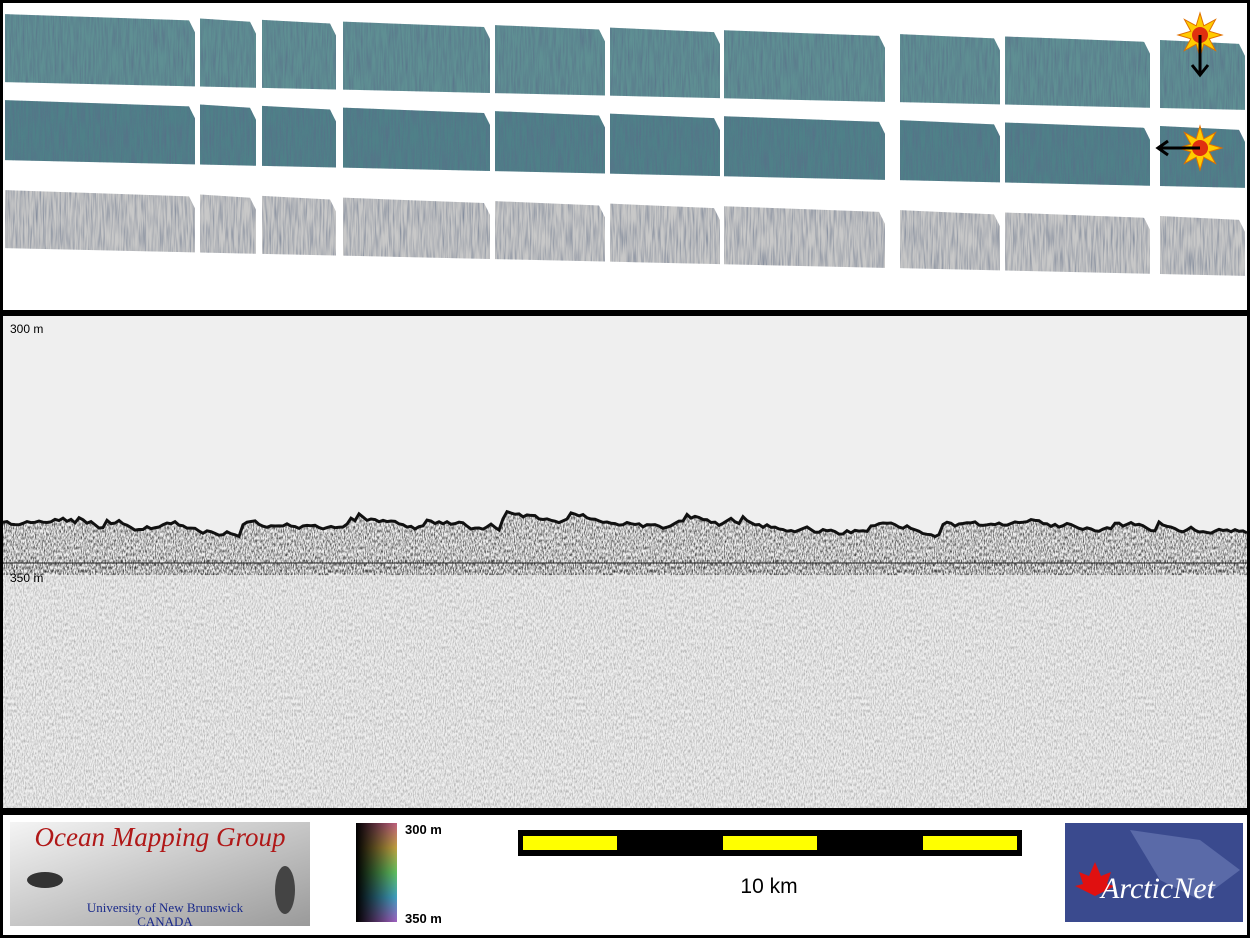 This screenshot has width=1250, height=938. Describe the element at coordinates (160, 837) in the screenshot. I see `logo-title: Ocean Mapping Group` at that location.